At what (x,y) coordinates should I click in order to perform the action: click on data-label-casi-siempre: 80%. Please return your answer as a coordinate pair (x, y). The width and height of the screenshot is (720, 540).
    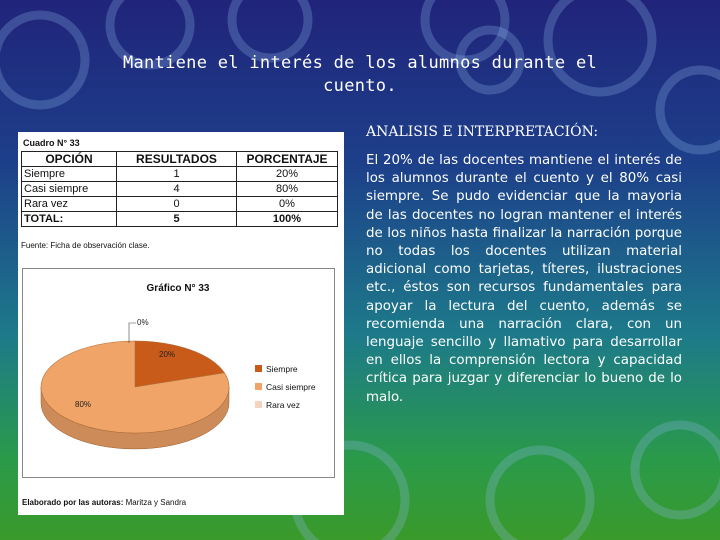
    Looking at the image, I should click on (83, 404).